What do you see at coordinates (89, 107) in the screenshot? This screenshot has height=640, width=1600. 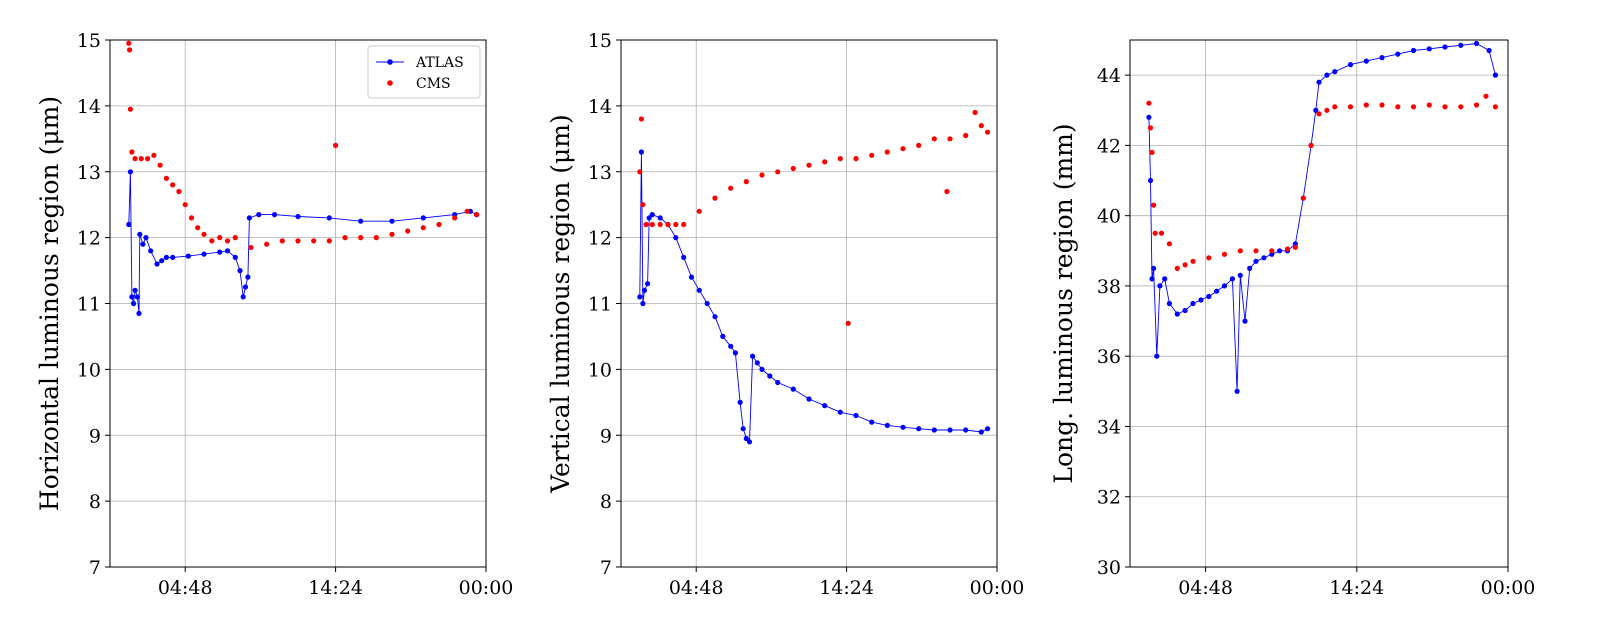 I see `y-tick-label: 14` at bounding box center [89, 107].